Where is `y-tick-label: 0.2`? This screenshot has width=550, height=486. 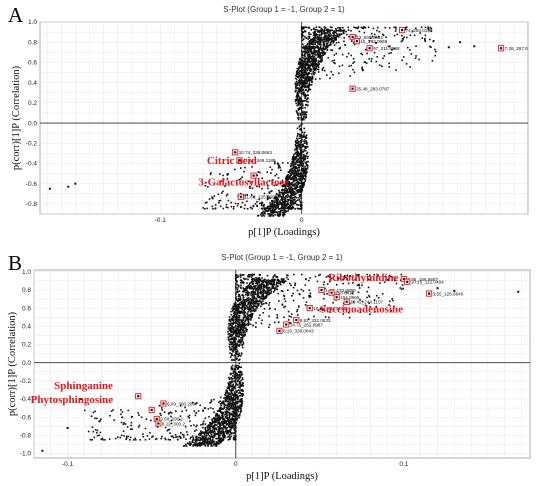
y-tick-label: 0.2 is located at coordinates (26, 345).